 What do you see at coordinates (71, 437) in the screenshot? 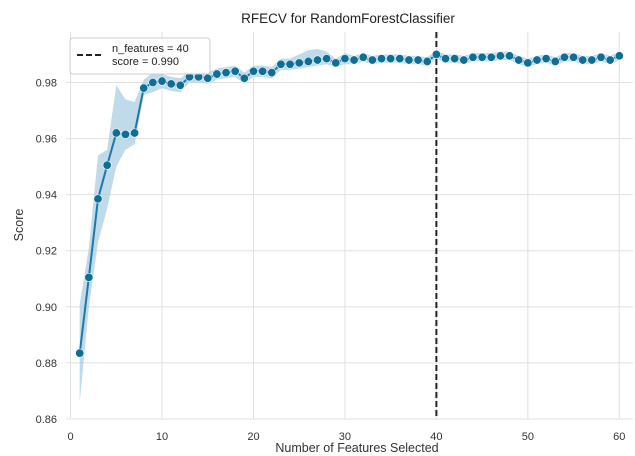
I see `x-tick-label: 0` at bounding box center [71, 437].